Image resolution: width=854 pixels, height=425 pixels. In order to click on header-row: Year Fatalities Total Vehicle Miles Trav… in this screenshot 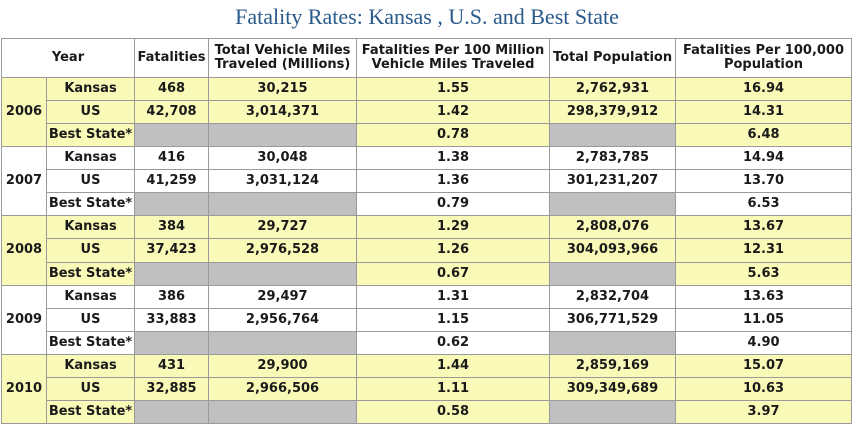, I will do `click(426, 58)`.